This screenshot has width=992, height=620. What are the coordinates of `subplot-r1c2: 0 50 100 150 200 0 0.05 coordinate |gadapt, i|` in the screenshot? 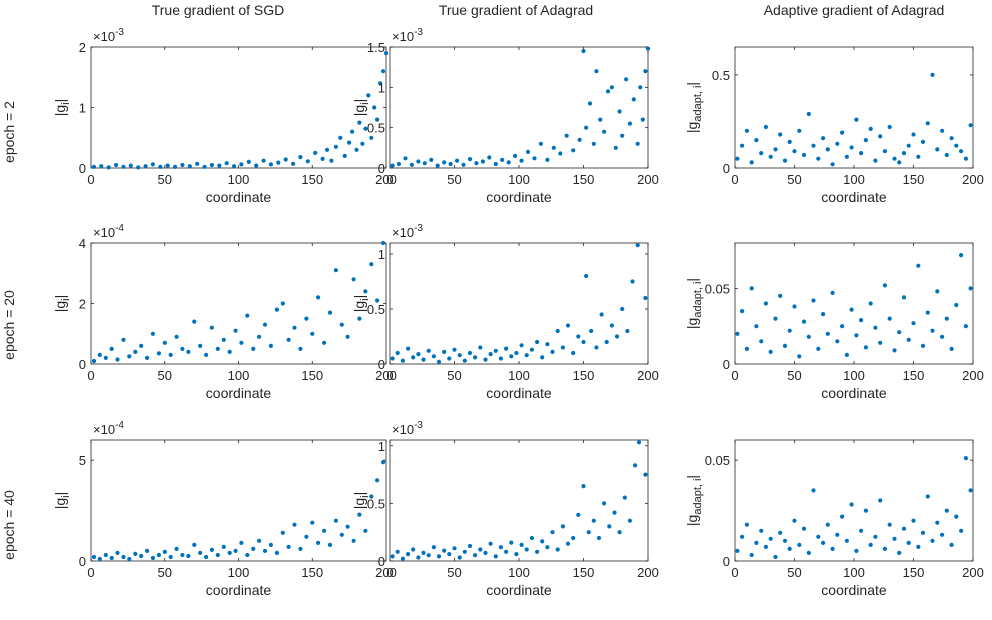 It's located at (834, 321).